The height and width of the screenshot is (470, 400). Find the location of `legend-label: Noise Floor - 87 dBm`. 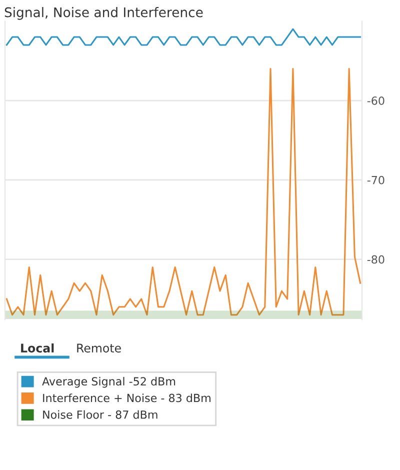

legend-label: Noise Floor - 87 dBm is located at coordinates (100, 414).